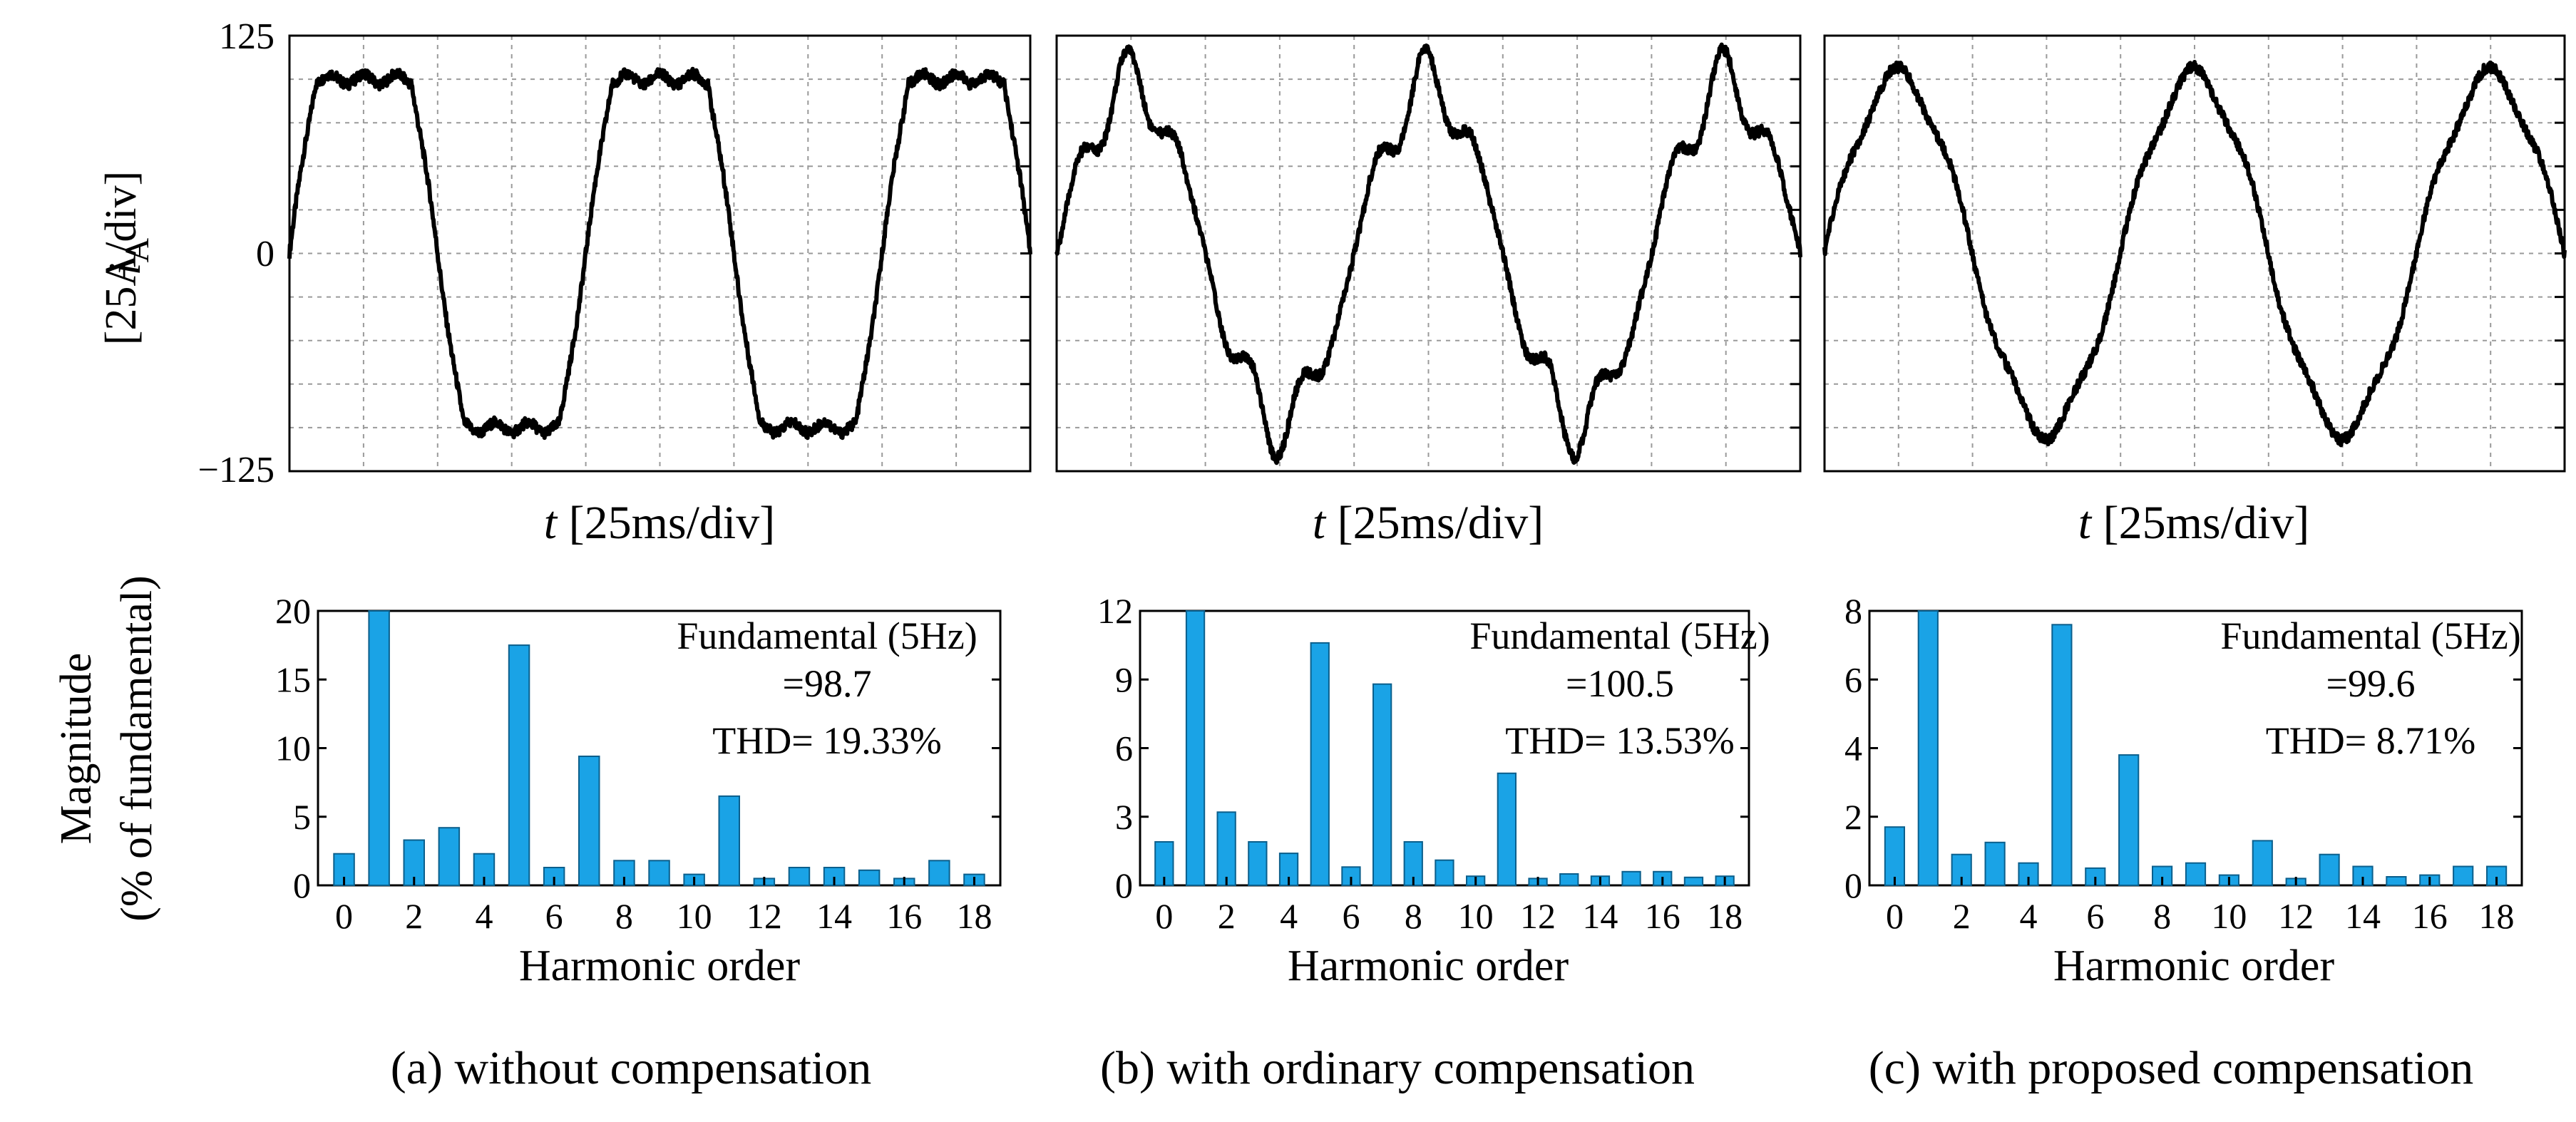  What do you see at coordinates (2171, 1068) in the screenshot?
I see `caption-c: (c) with proposed compensation` at bounding box center [2171, 1068].